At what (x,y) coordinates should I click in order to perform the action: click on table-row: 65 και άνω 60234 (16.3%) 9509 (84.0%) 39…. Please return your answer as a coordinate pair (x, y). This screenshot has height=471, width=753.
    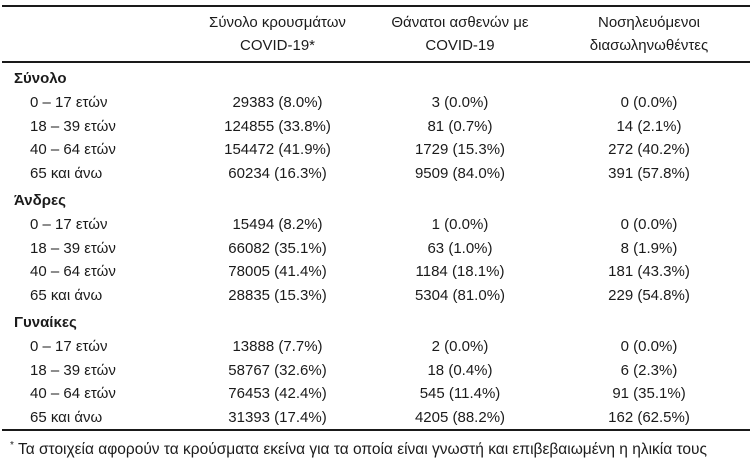
    Looking at the image, I should click on (376, 174).